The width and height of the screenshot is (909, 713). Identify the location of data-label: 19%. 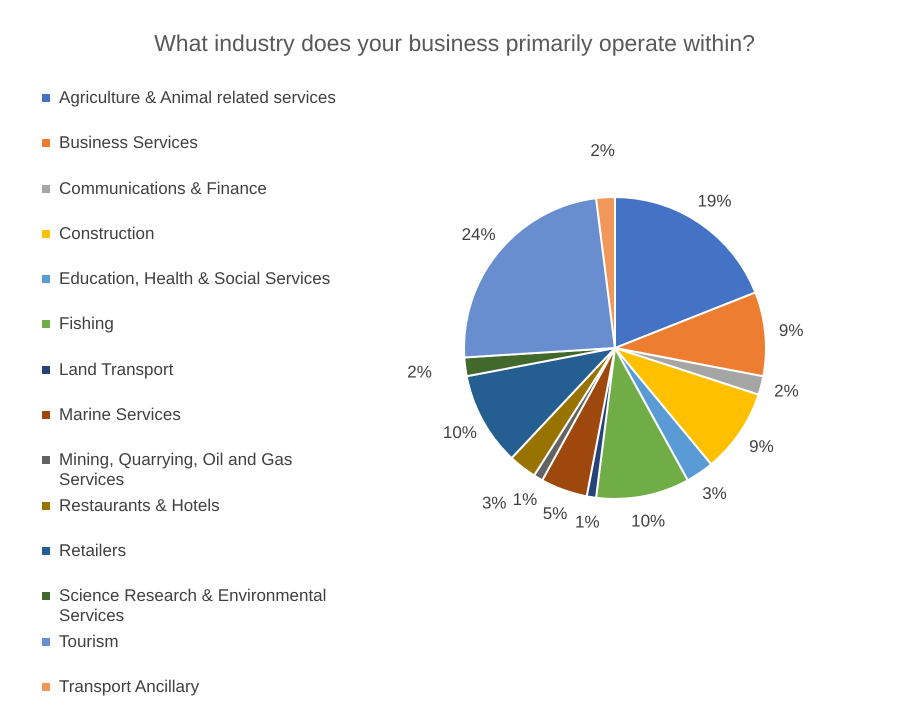
(714, 200).